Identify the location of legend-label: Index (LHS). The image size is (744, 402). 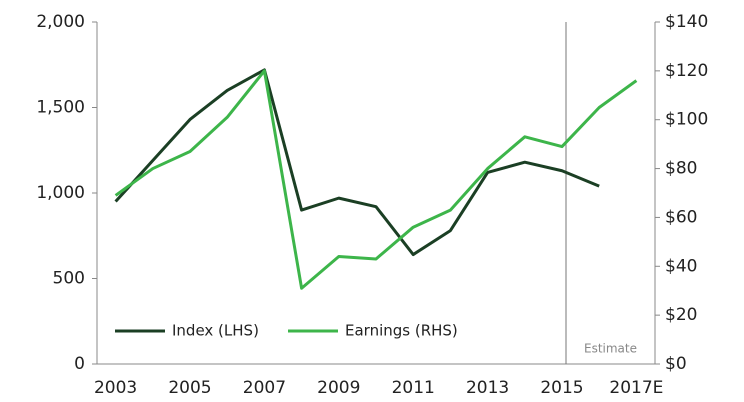
(215, 331).